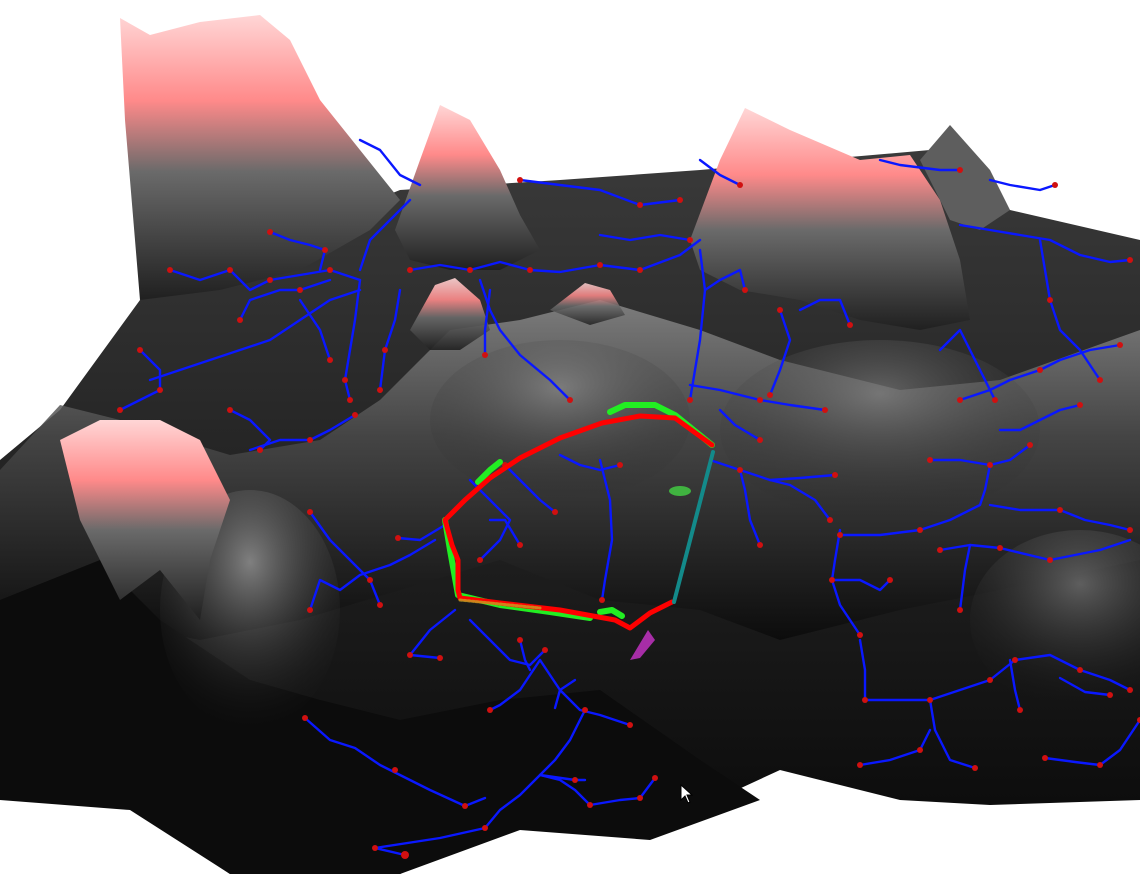 This screenshot has width=1140, height=874. What do you see at coordinates (578, 522) in the screenshot?
I see `route-main-red` at bounding box center [578, 522].